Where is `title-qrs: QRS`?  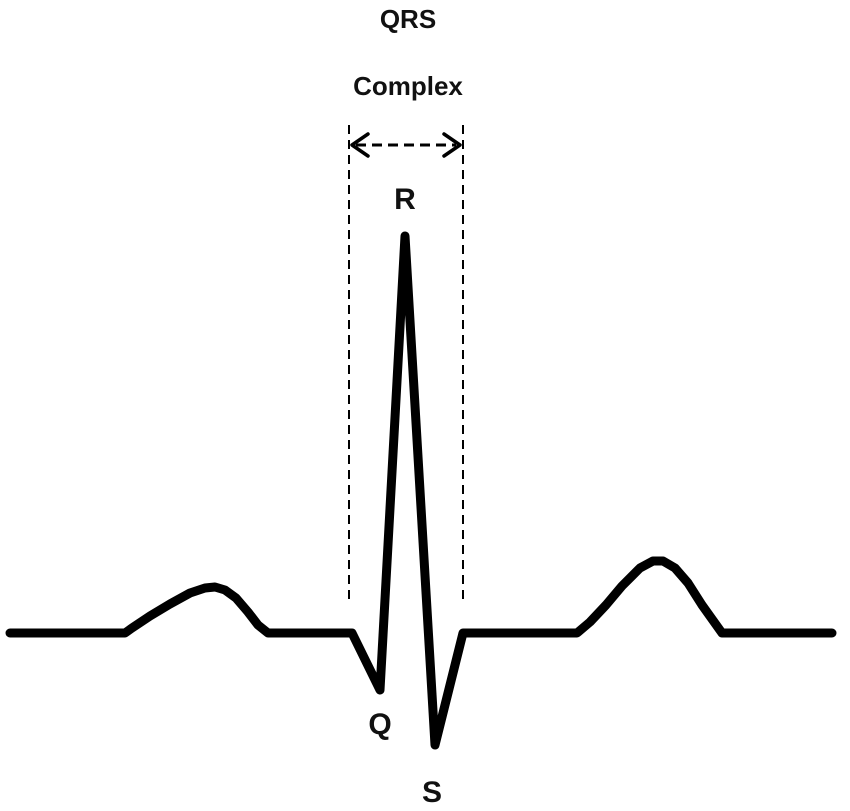 title-qrs: QRS is located at coordinates (408, 19).